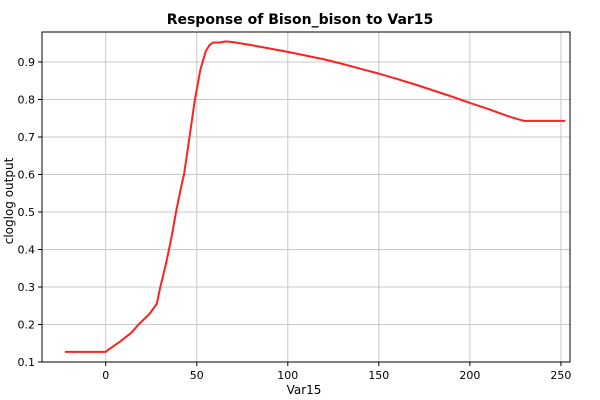 This screenshot has height=400, width=600. I want to click on chart-title: Response of Bison_bison to Var15, so click(300, 20).